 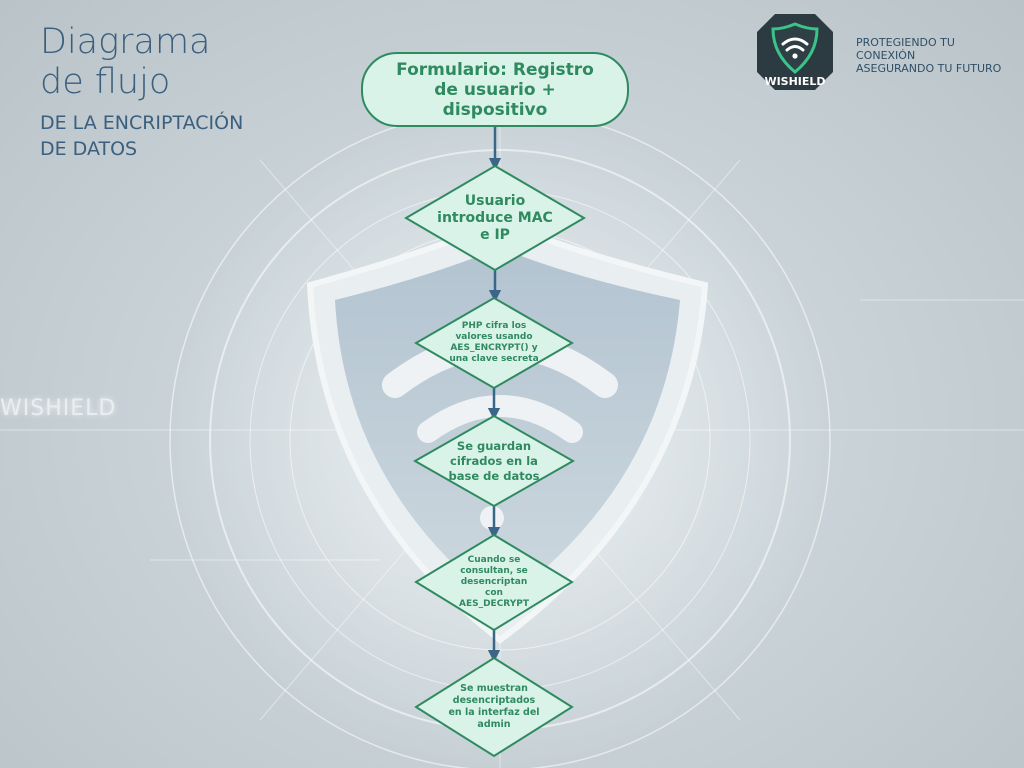 I want to click on step-3-text: Se guardan cifrados en la base de datos, so click(x=494, y=460).